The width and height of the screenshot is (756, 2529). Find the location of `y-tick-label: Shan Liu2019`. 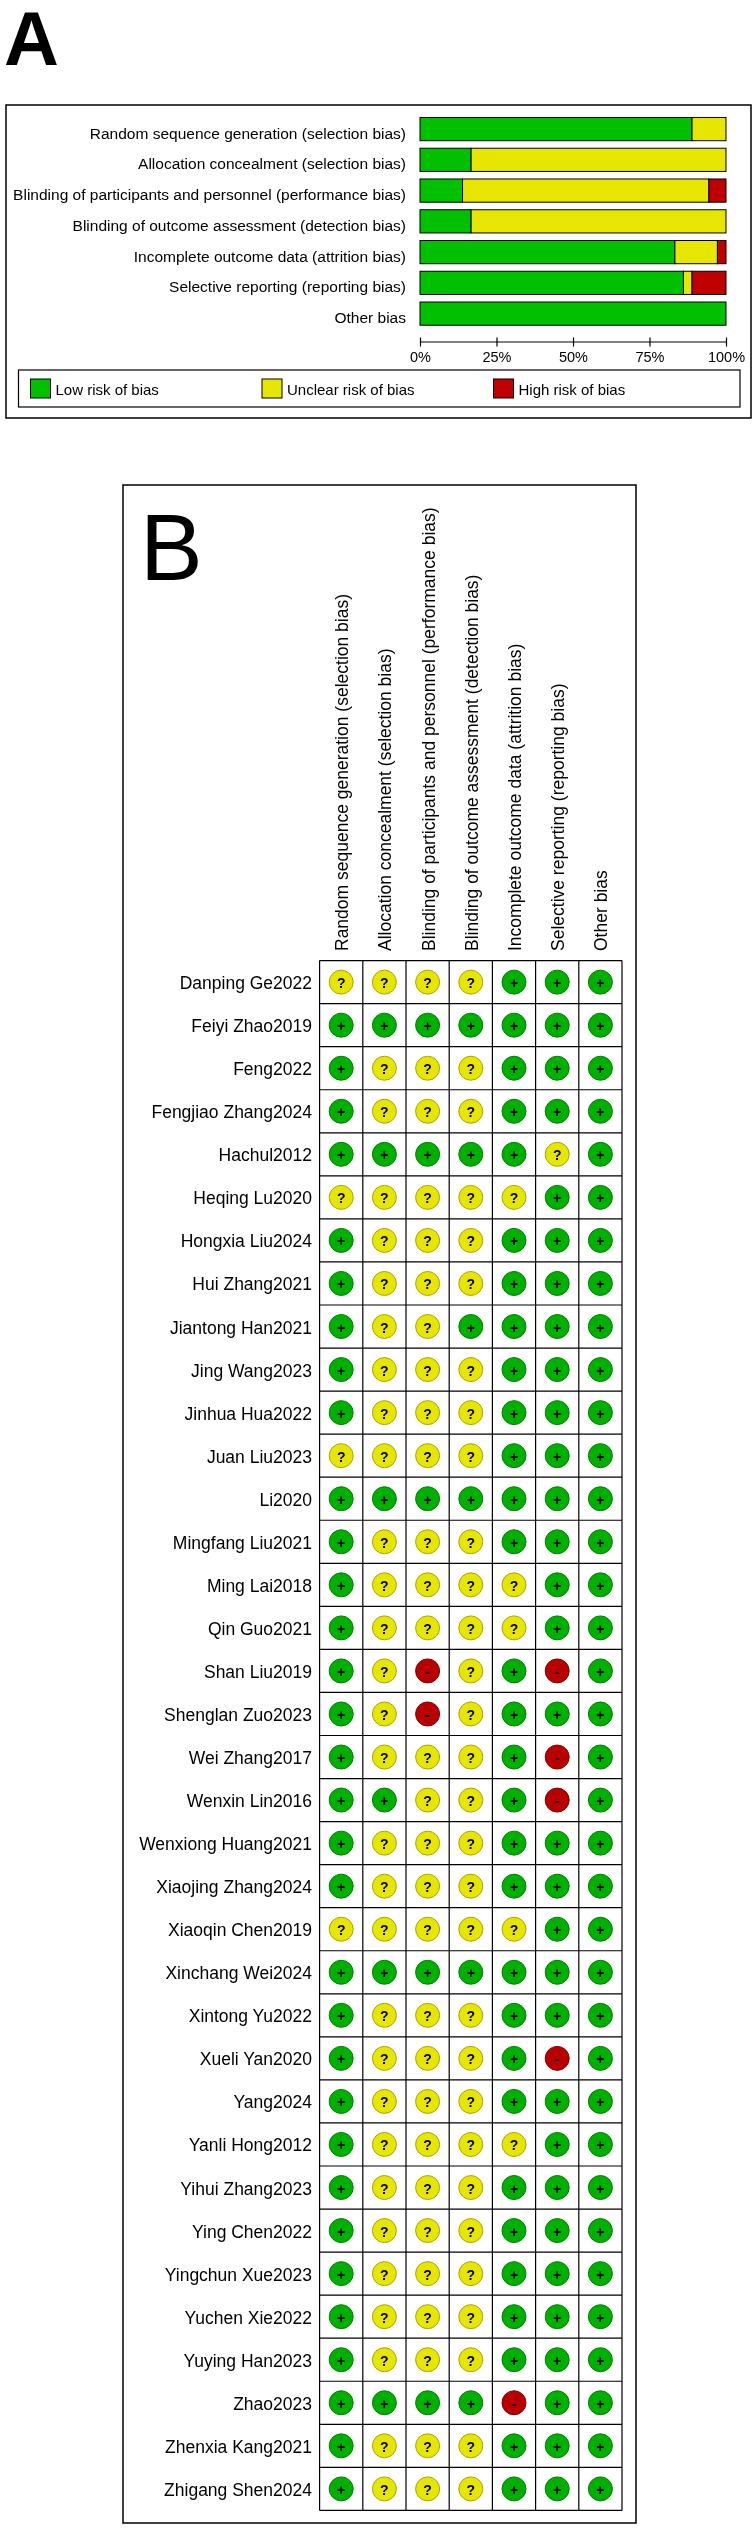

y-tick-label: Shan Liu2019 is located at coordinates (257, 1671).